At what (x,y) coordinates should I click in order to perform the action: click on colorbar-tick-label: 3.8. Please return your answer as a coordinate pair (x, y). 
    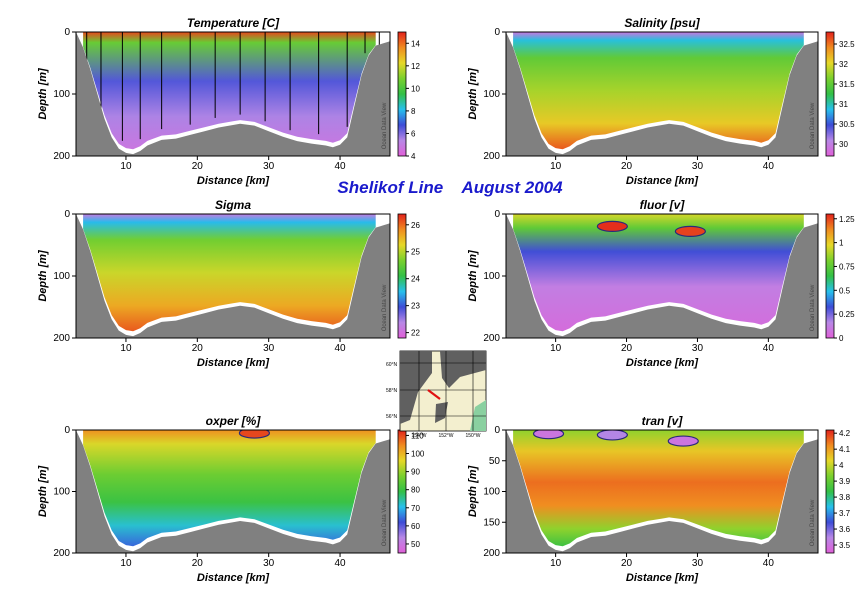
    Looking at the image, I should click on (845, 497).